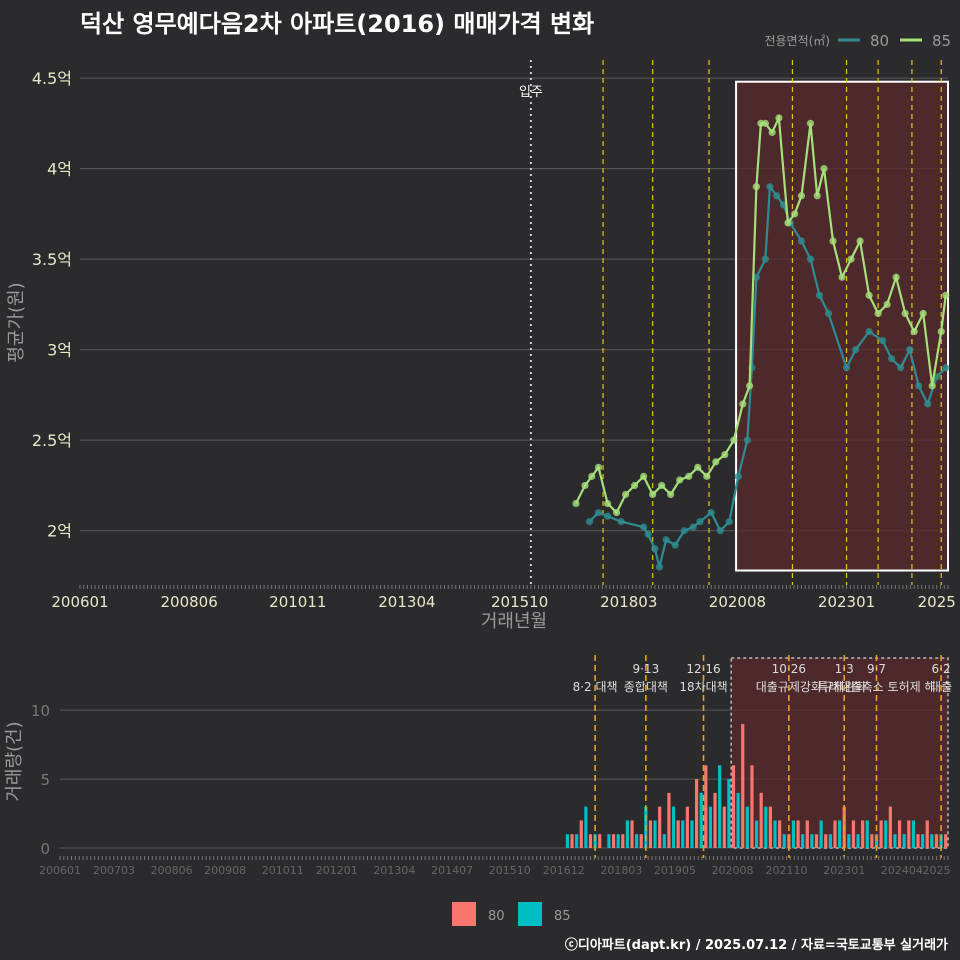 This screenshot has height=960, width=960. What do you see at coordinates (879, 41) in the screenshot?
I see `legend-label-80: 80` at bounding box center [879, 41].